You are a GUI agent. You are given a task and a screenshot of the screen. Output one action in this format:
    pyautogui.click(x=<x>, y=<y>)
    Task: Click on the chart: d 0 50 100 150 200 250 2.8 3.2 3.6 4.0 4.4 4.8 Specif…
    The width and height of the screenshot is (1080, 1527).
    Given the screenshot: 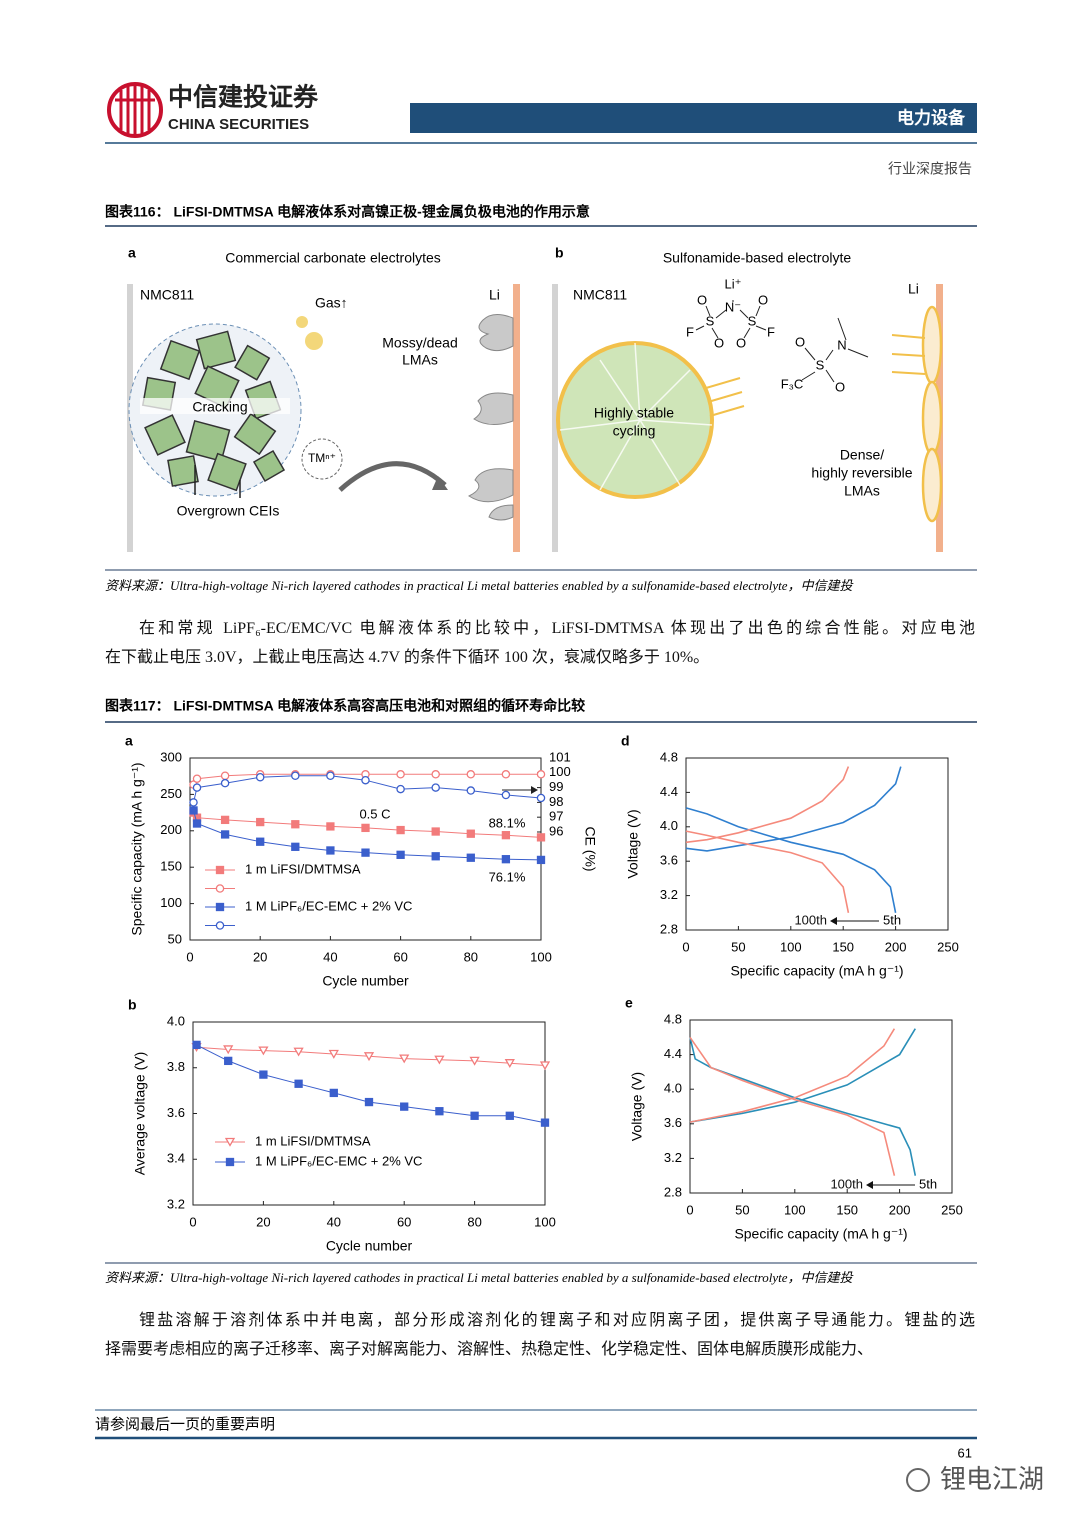 What is the action you would take?
    pyautogui.click(x=790, y=856)
    